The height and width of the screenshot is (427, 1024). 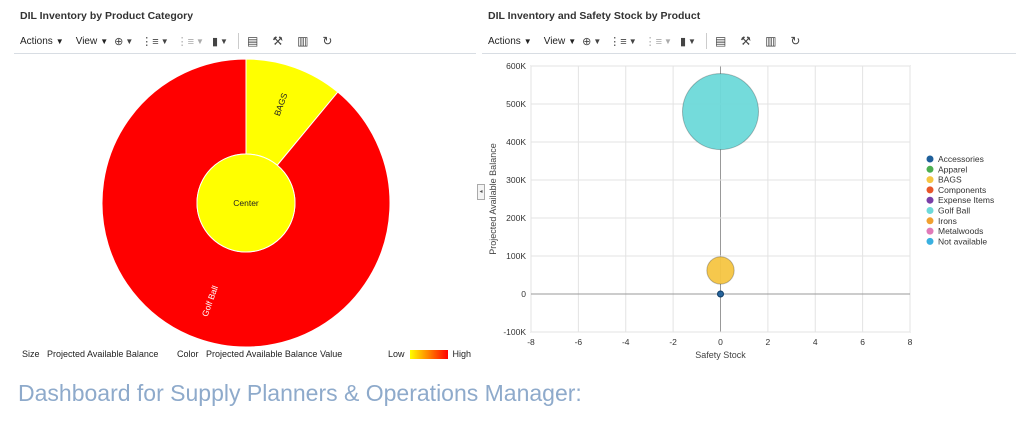 What do you see at coordinates (516, 180) in the screenshot?
I see `y-tick-label: 300K` at bounding box center [516, 180].